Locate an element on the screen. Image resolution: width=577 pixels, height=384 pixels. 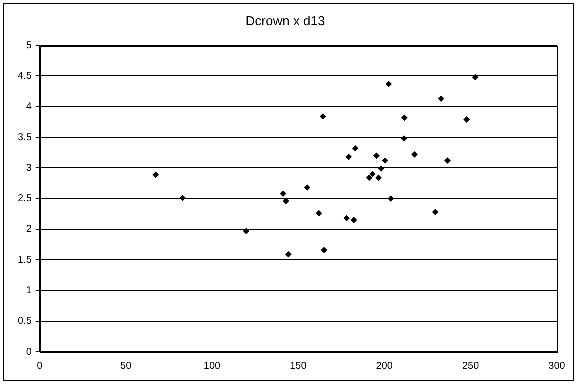
y-tick-label: 1 is located at coordinates (29, 290).